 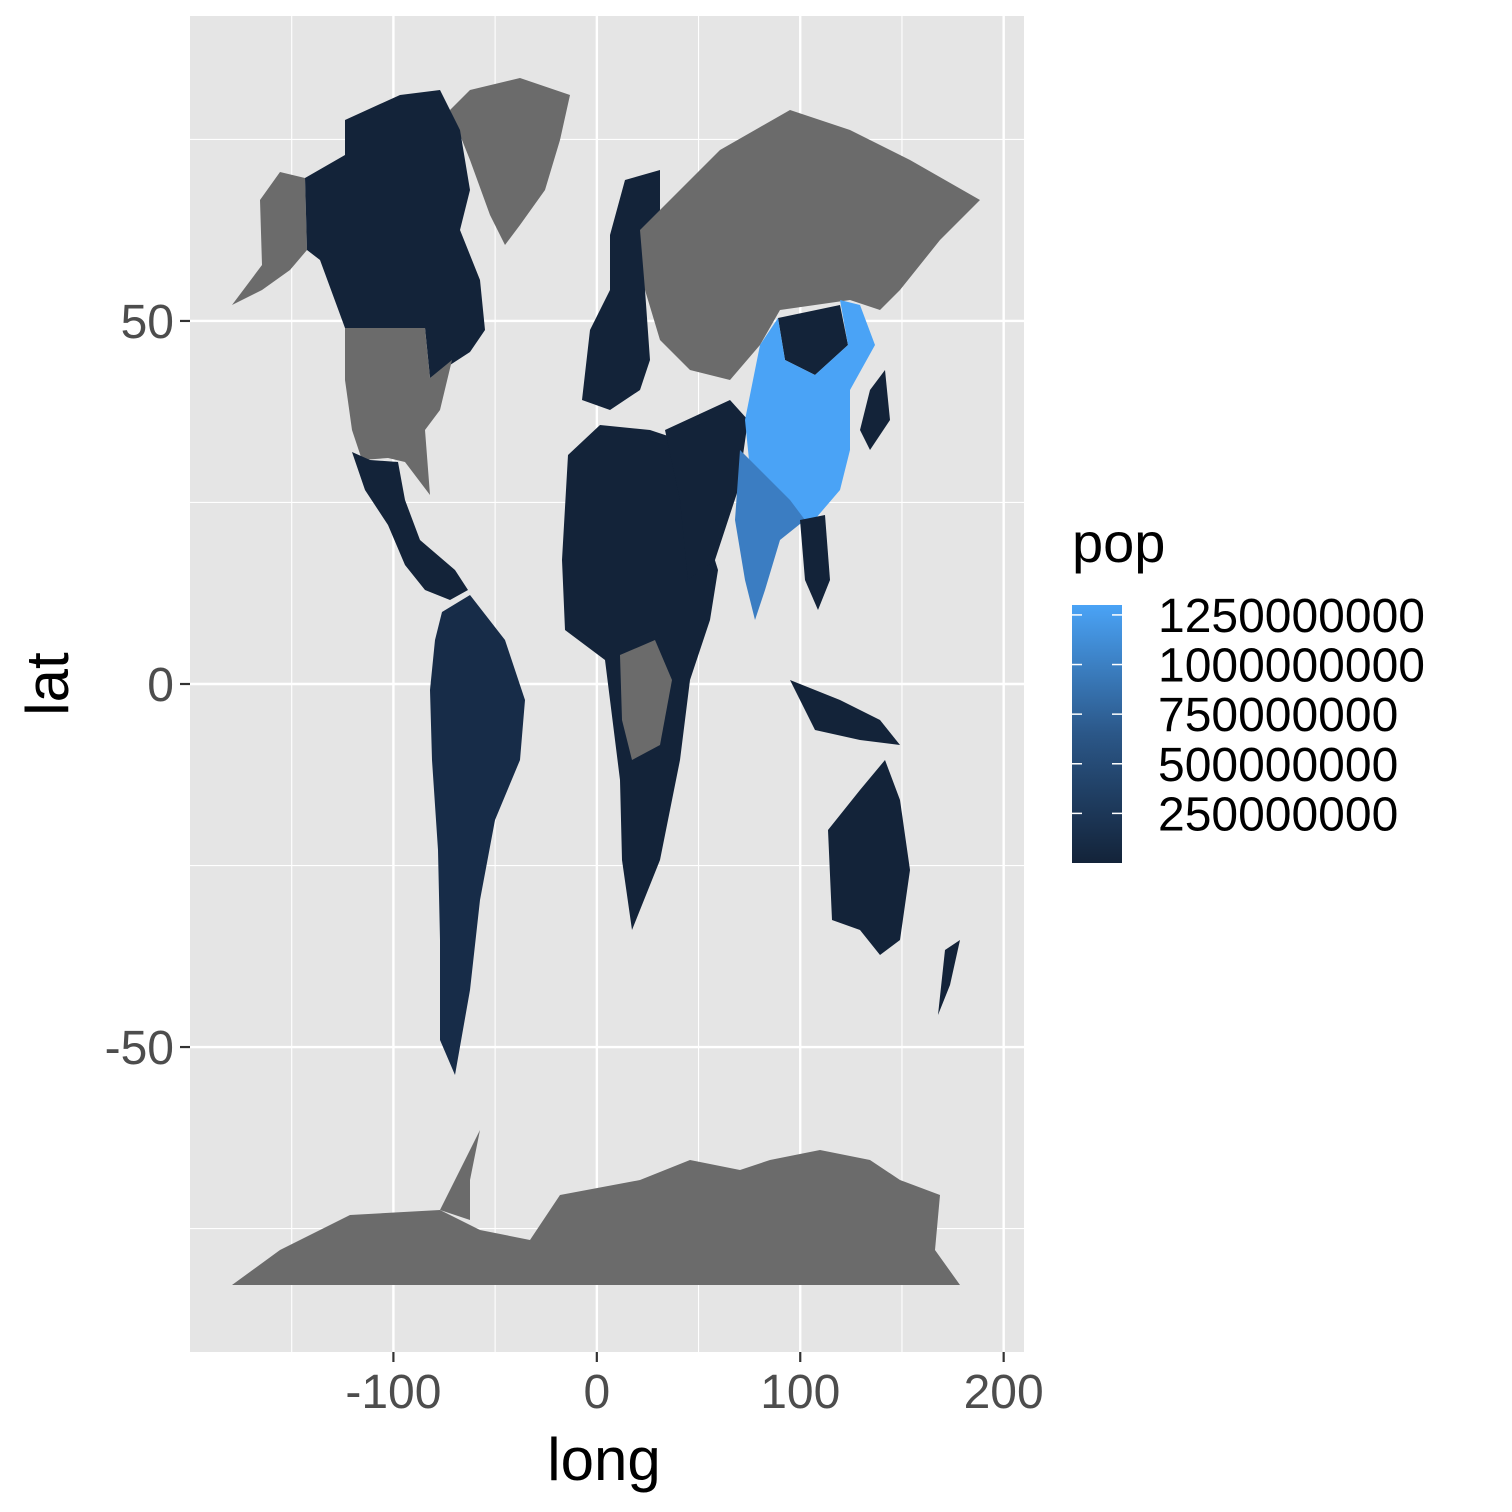 I want to click on japan-region, so click(x=875, y=410).